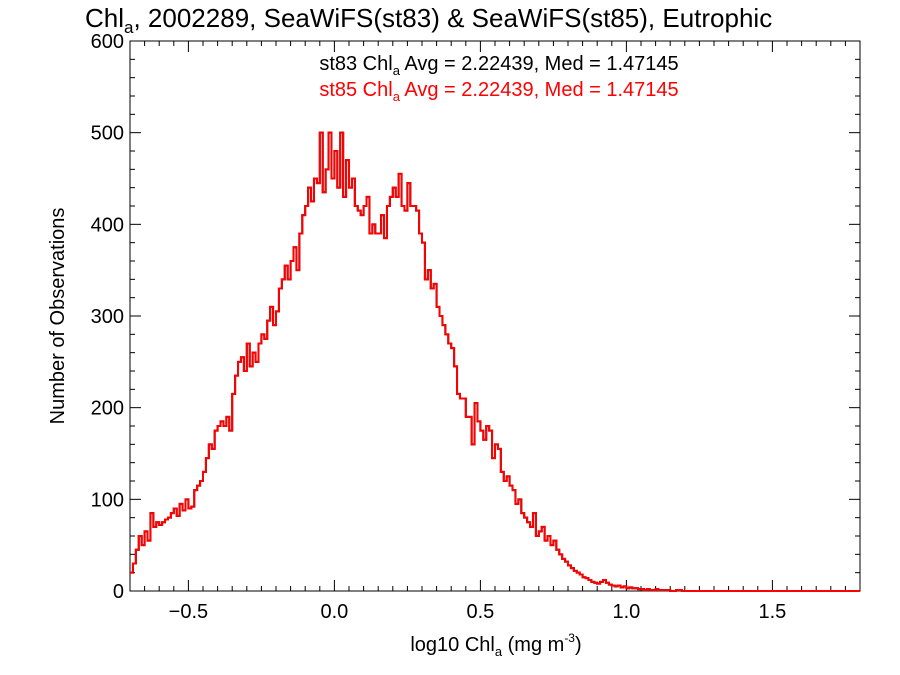 This screenshot has width=900, height=675. What do you see at coordinates (626, 612) in the screenshot?
I see `x-tick-label: 1.0` at bounding box center [626, 612].